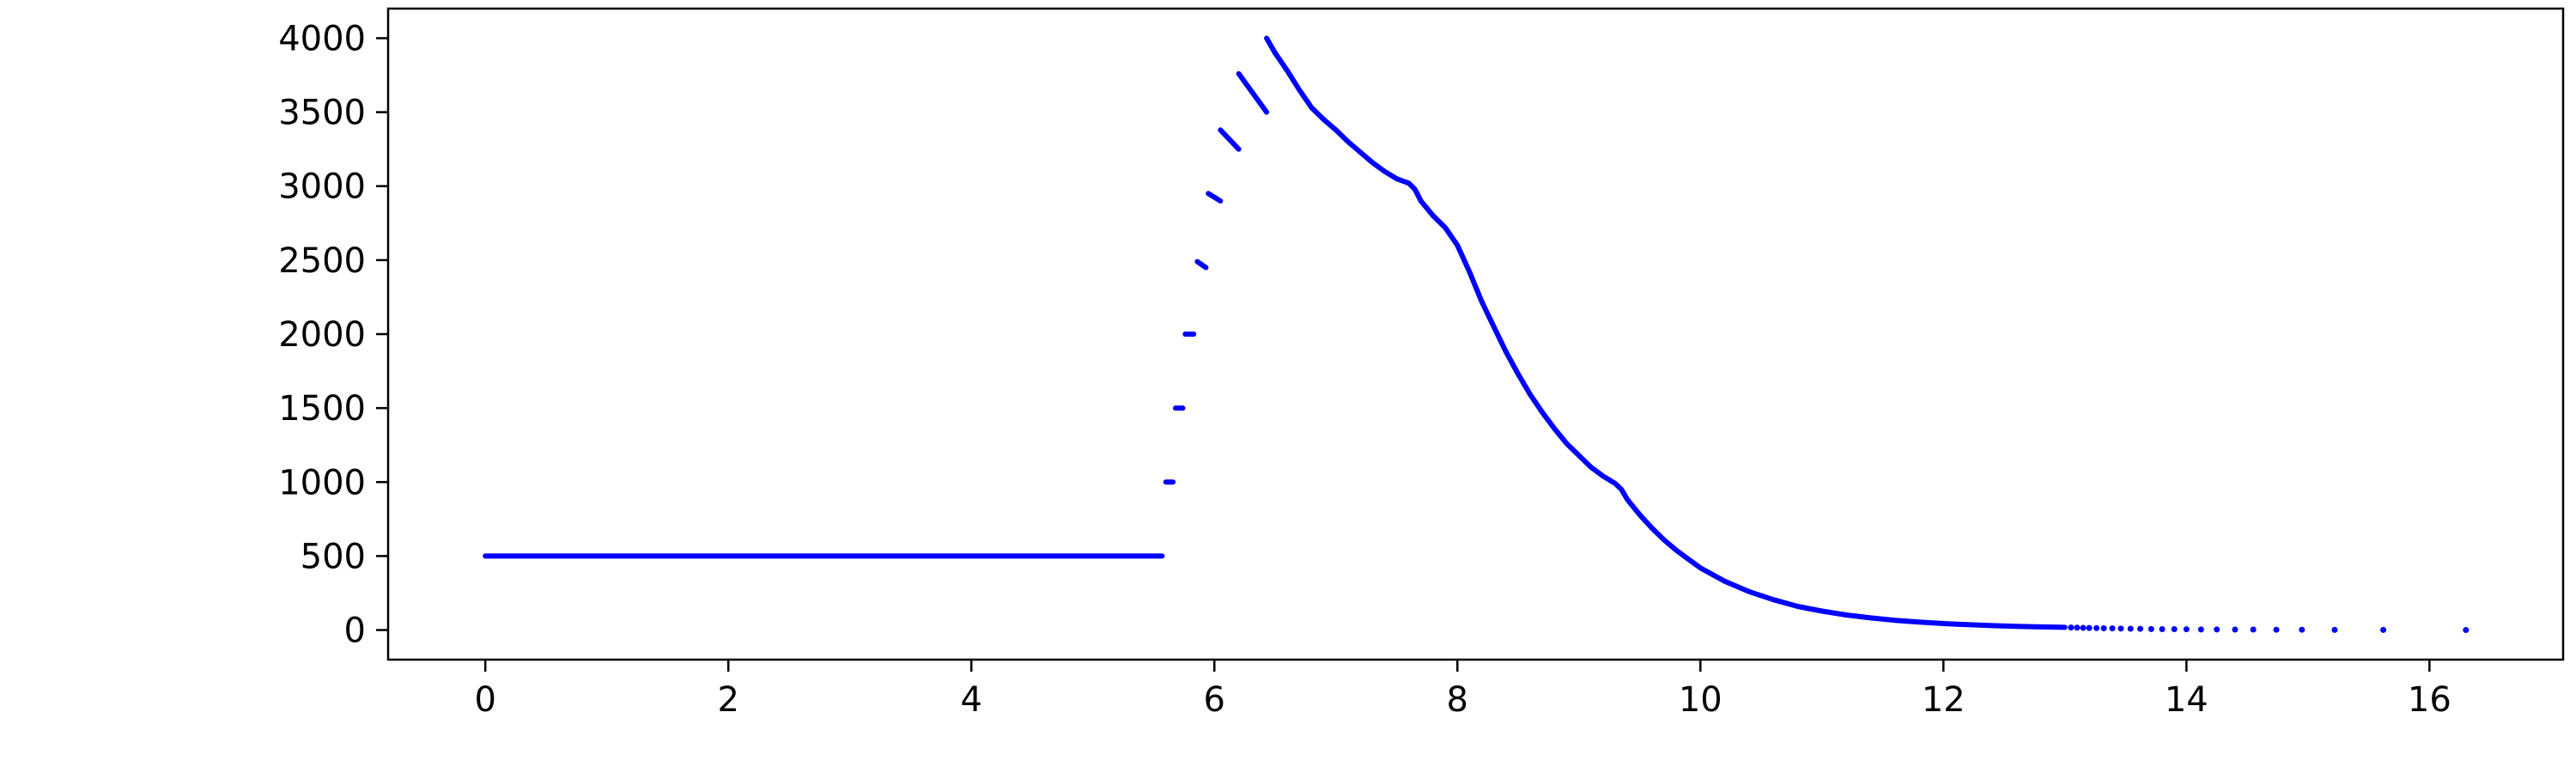  What do you see at coordinates (322, 187) in the screenshot?
I see `y-tick-label: 3000` at bounding box center [322, 187].